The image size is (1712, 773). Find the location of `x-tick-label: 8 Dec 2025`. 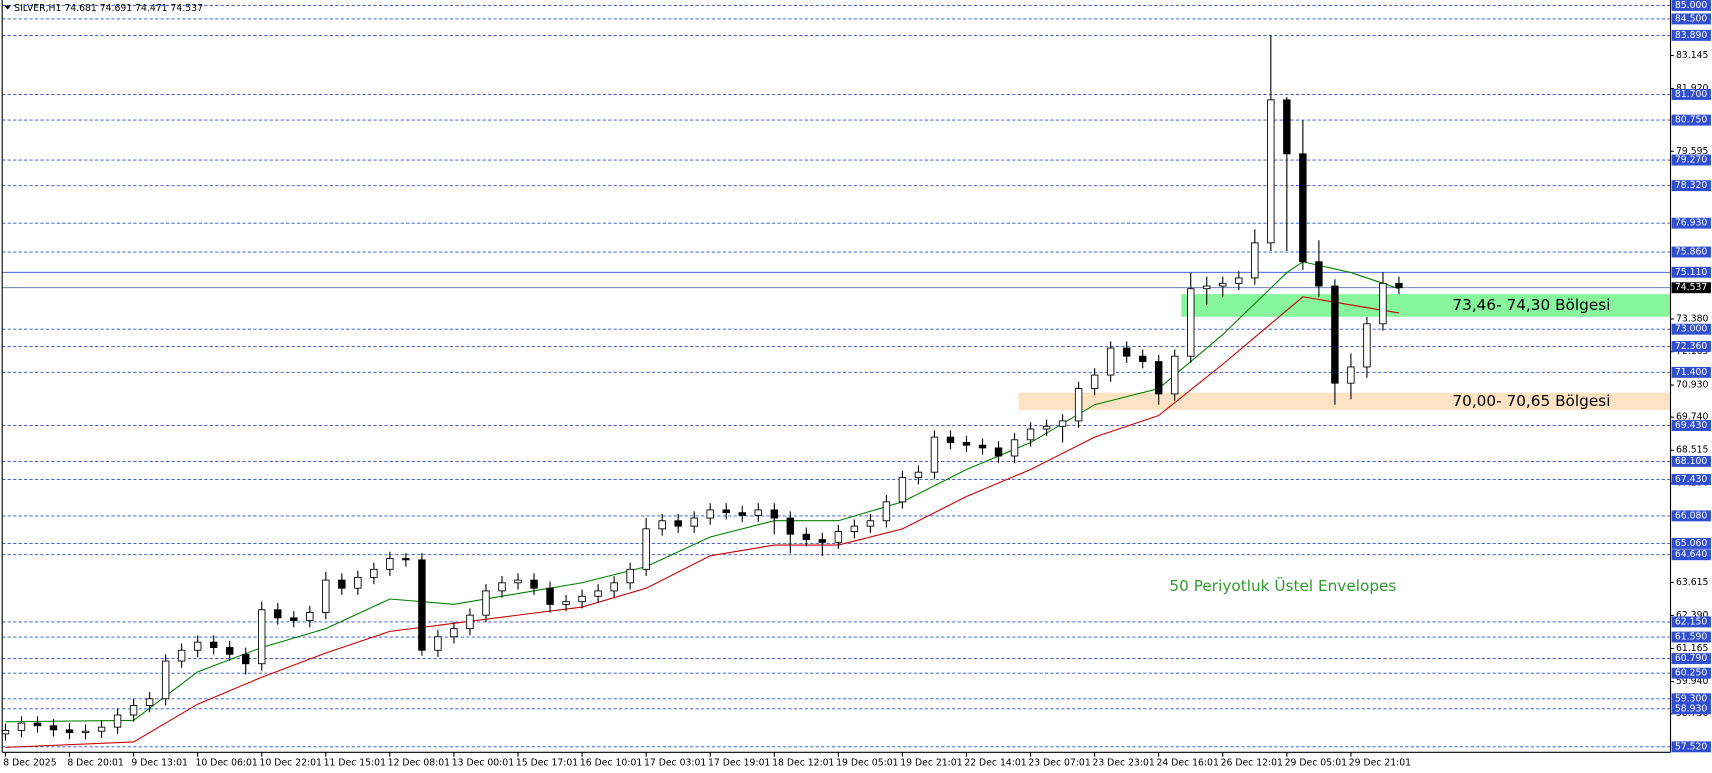

x-tick-label: 8 Dec 2025 is located at coordinates (29, 763).